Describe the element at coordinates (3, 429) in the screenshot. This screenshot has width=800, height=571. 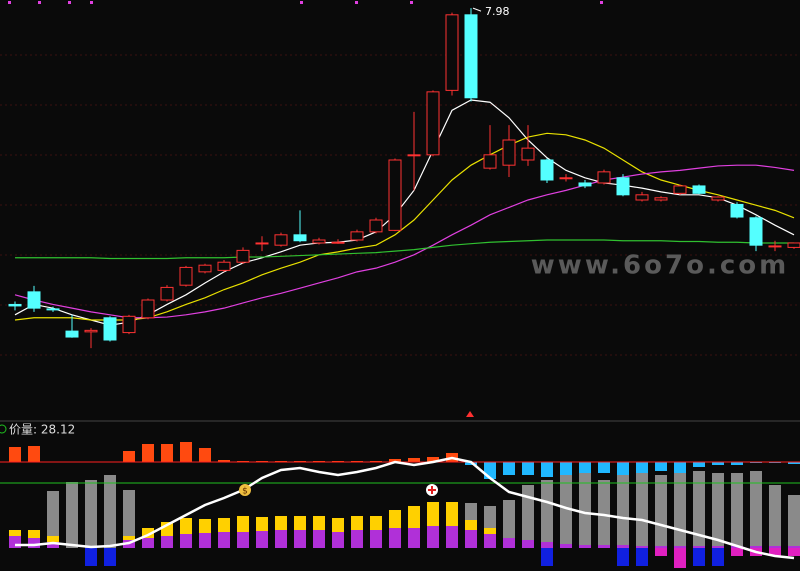
I see `indicator-dot` at that location.